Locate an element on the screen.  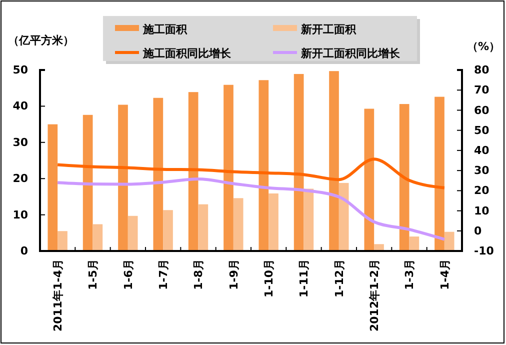
x-tick-label: 1-7月 is located at coordinates (163, 274).